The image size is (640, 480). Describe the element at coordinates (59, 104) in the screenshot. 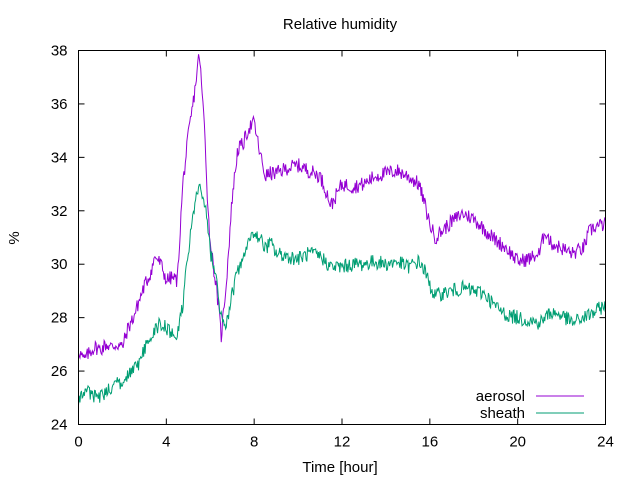

I see `y-tick-label: 36` at that location.